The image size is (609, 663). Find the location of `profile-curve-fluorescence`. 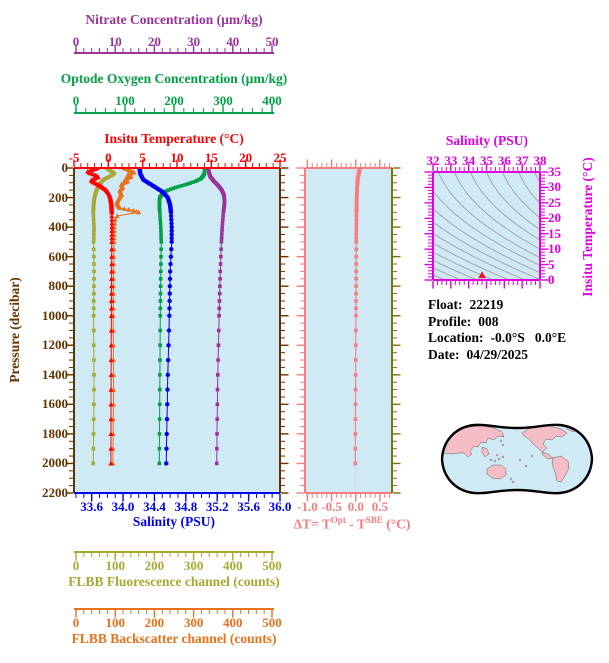

profile-curve-fluorescence is located at coordinates (104, 317).